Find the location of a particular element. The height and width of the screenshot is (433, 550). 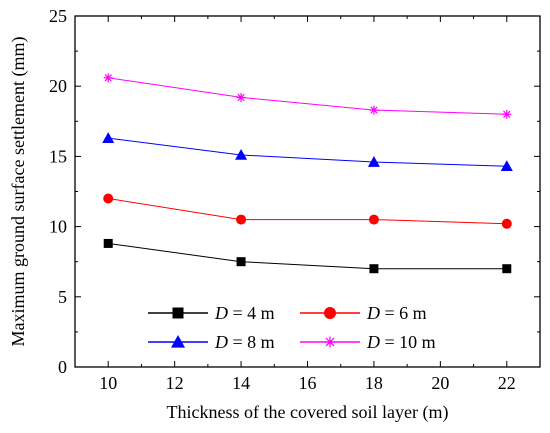

legend-item: D = 10 m is located at coordinates (368, 342).